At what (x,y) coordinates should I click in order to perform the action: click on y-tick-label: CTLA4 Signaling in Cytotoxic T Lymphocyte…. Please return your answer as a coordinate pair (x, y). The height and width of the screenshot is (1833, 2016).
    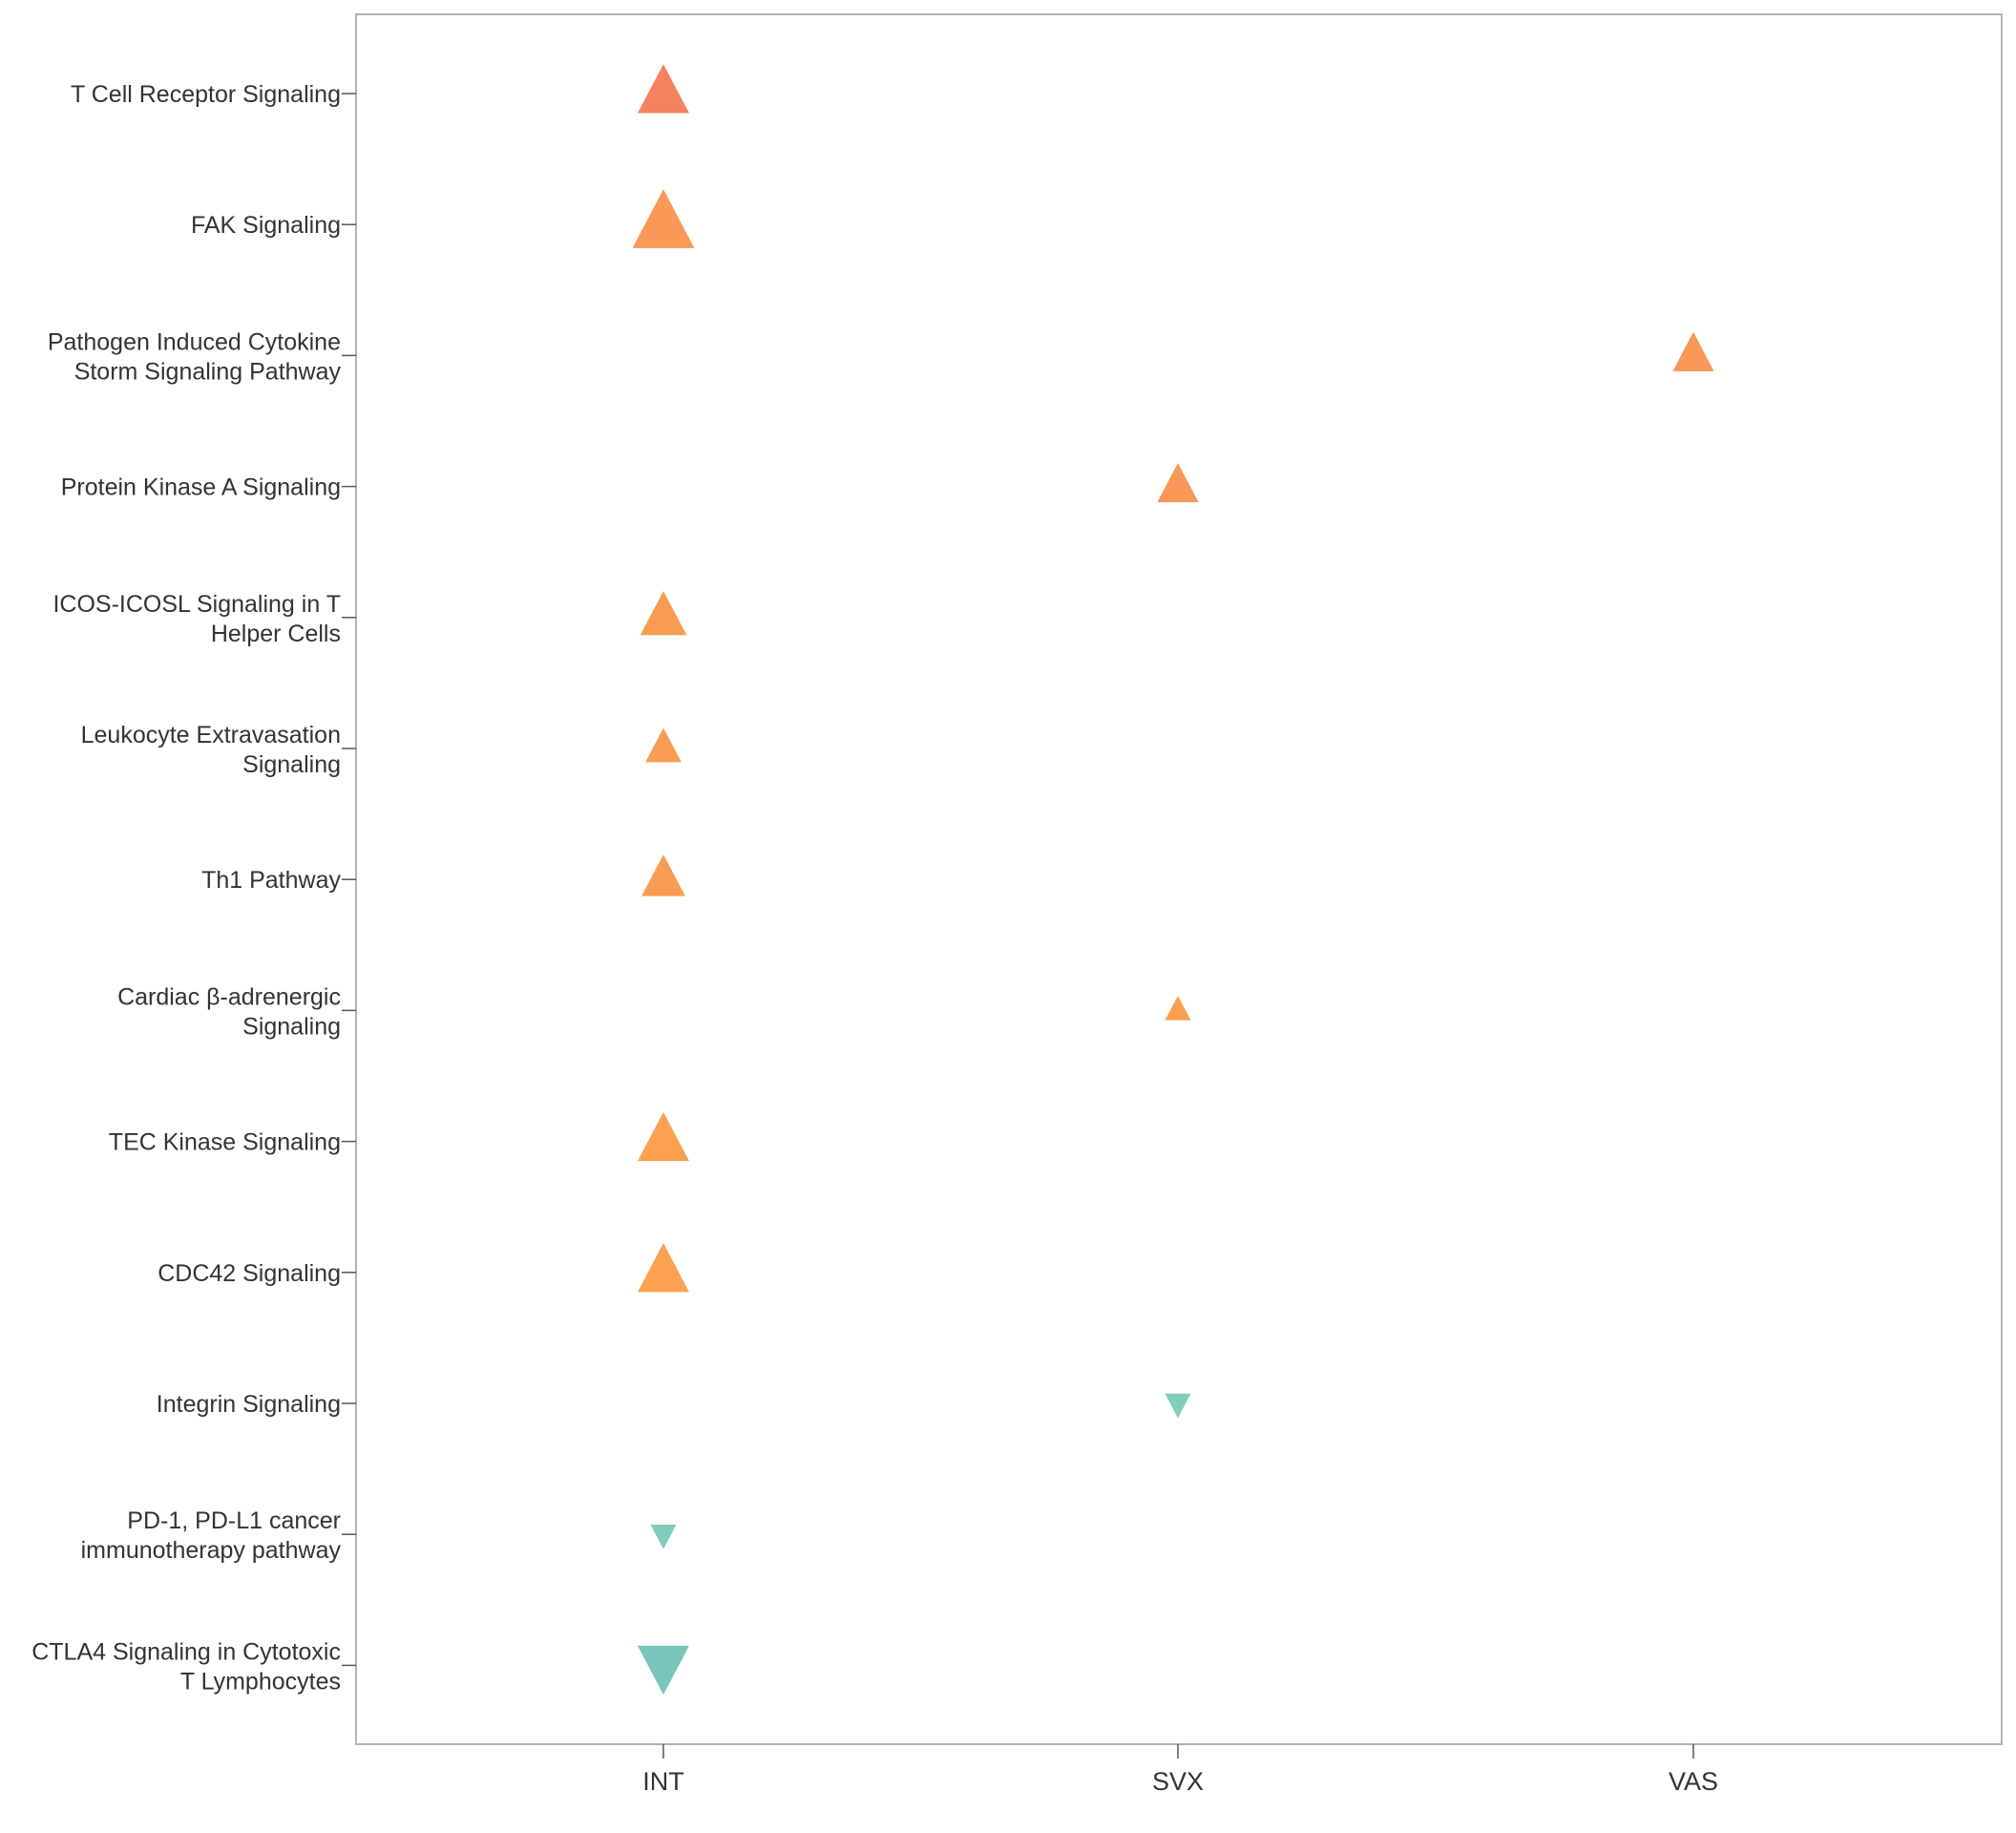
    Looking at the image, I should click on (186, 1667).